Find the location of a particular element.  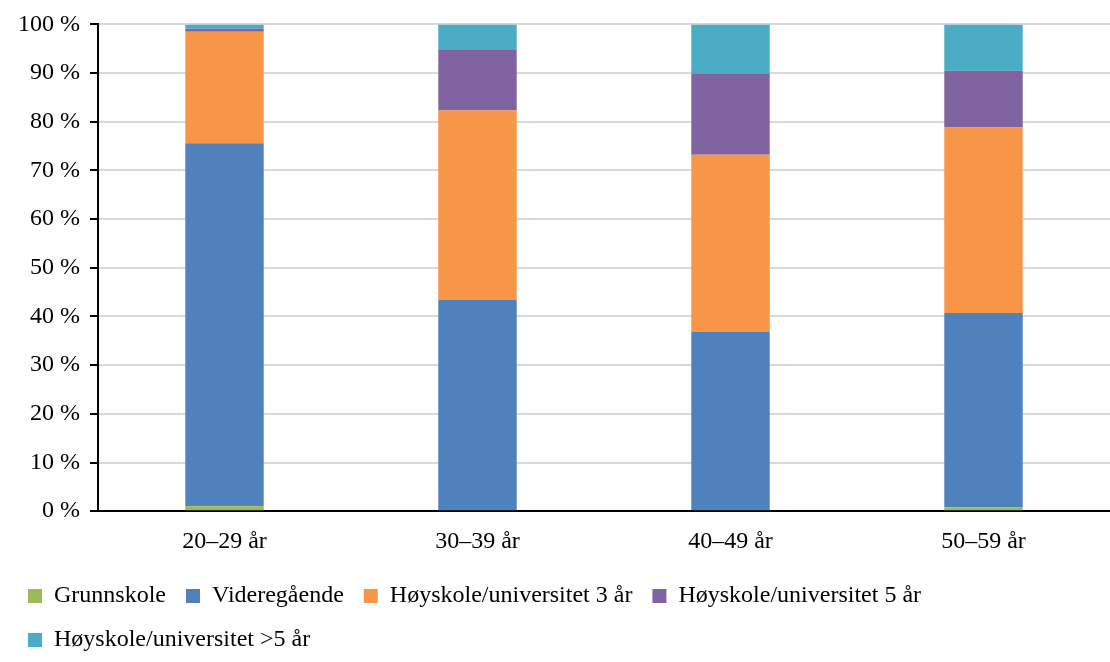

legend-label: Høyskole/universitet >5 år is located at coordinates (182, 638).